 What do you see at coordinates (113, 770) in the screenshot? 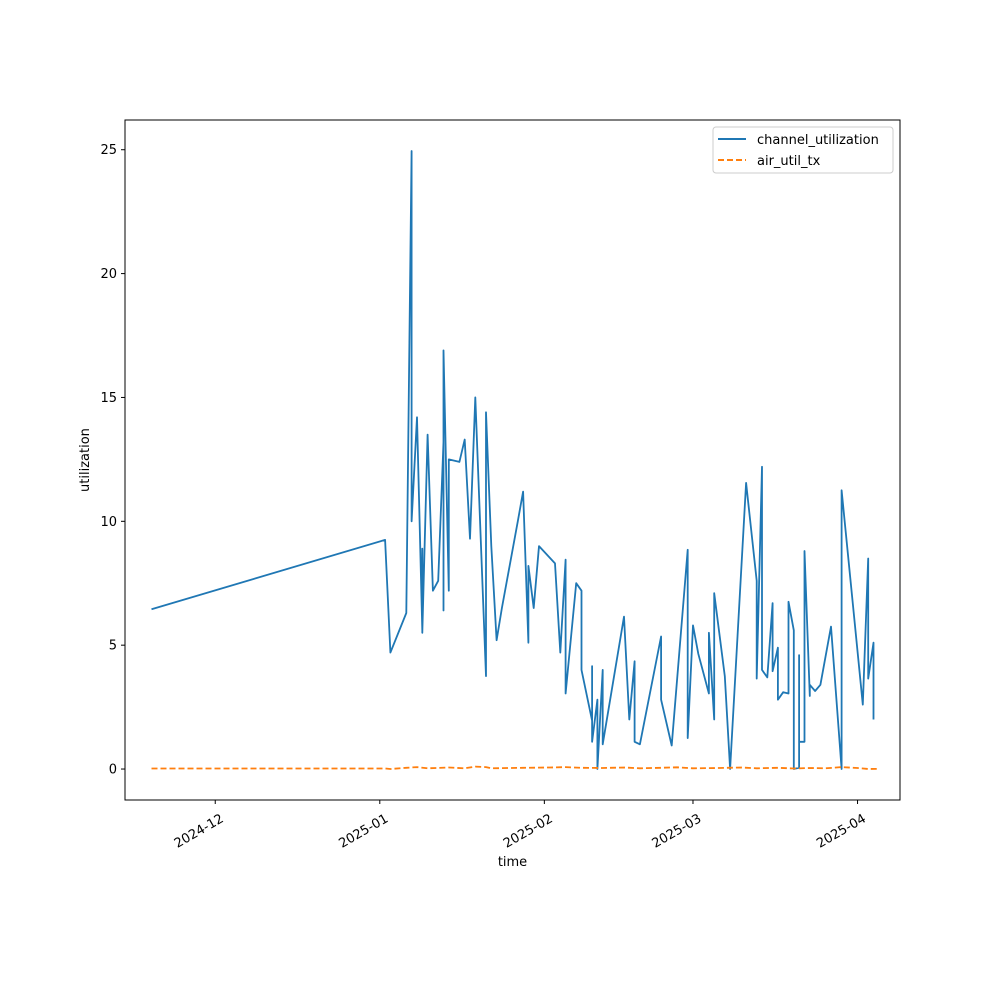
I see `y-tick-label: 0` at bounding box center [113, 770].